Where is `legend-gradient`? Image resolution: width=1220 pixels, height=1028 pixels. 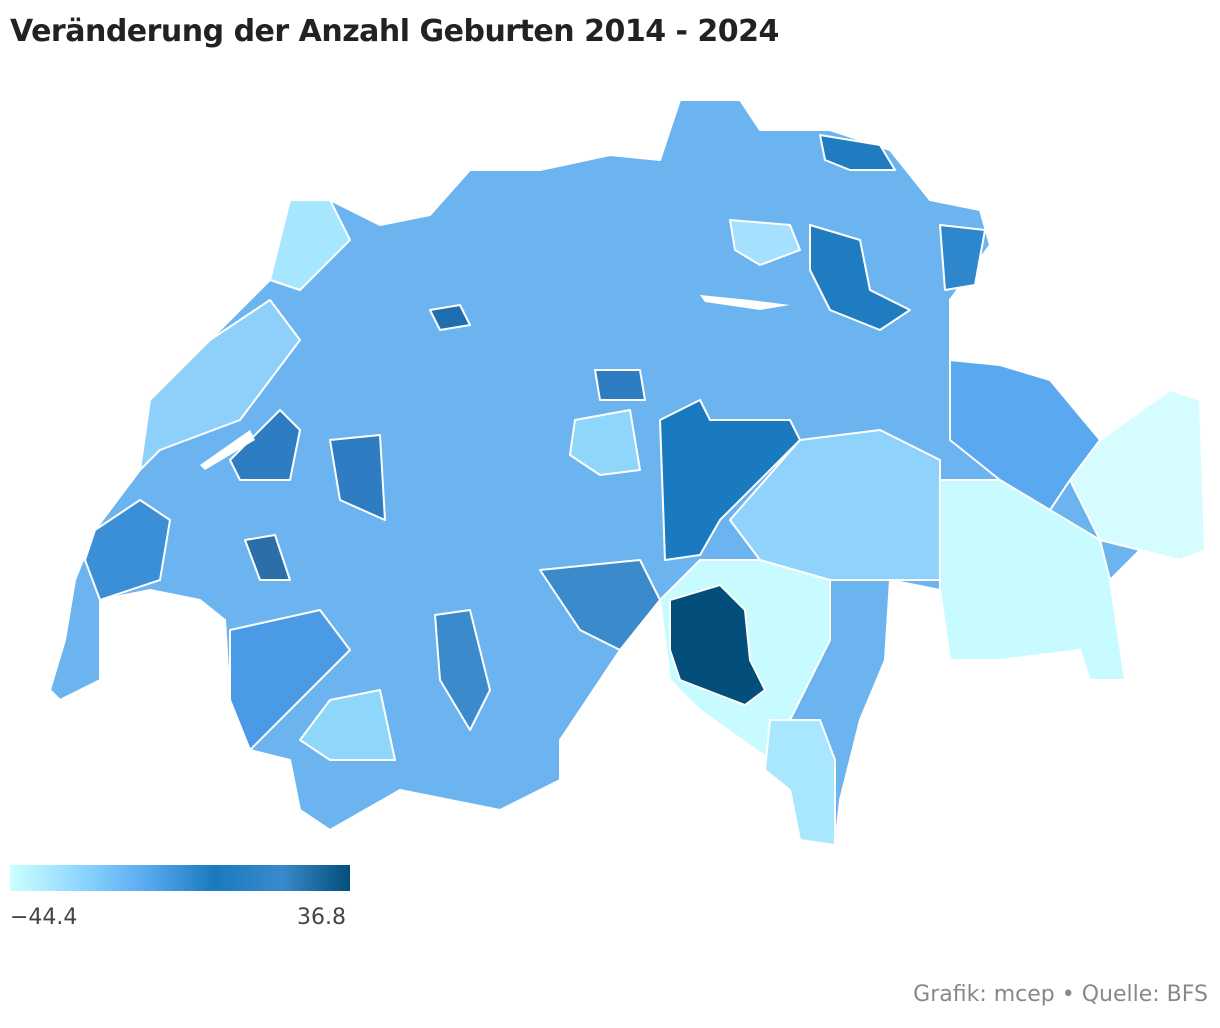
legend-gradient is located at coordinates (180, 878).